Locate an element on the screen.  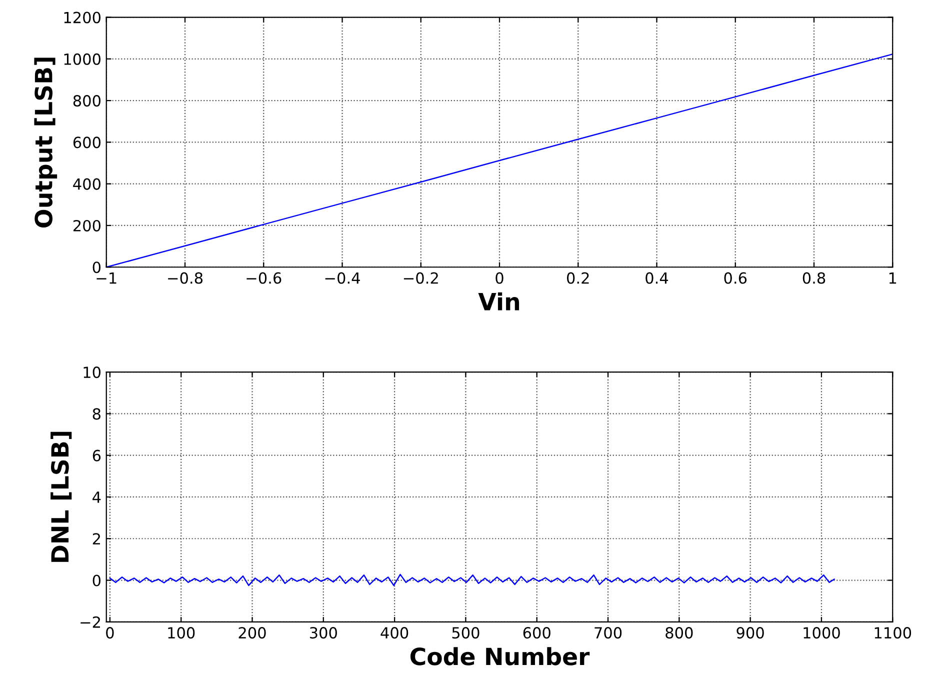
y-tick-label: 4 is located at coordinates (96, 497).